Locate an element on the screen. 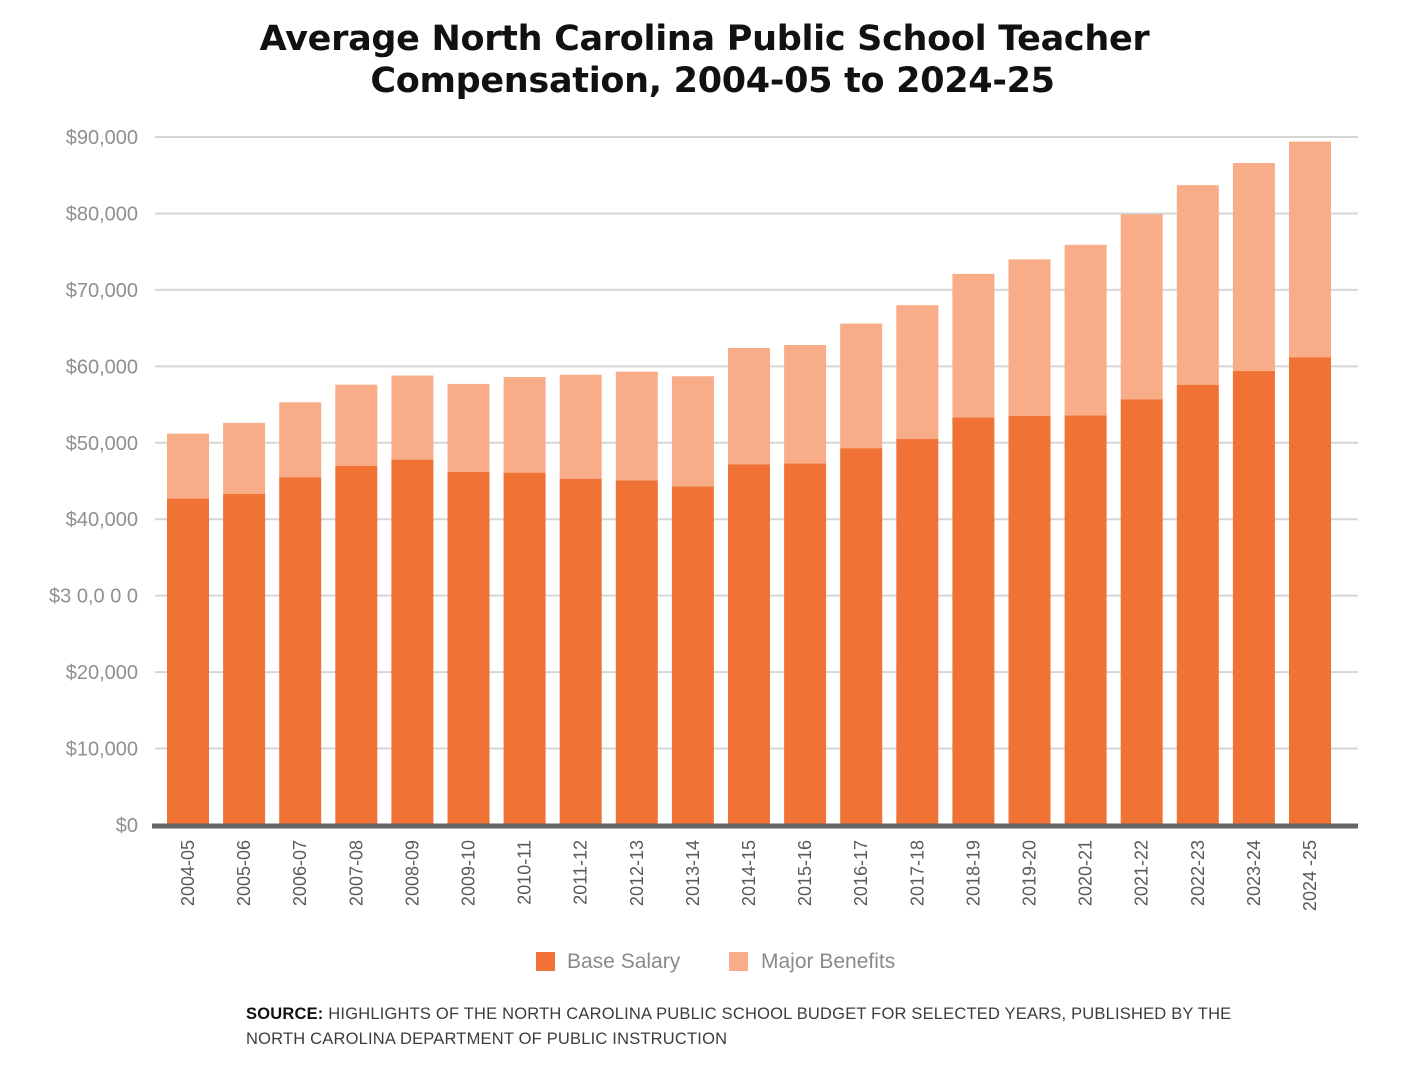  y-tick-label: $70,000 is located at coordinates (102, 291).